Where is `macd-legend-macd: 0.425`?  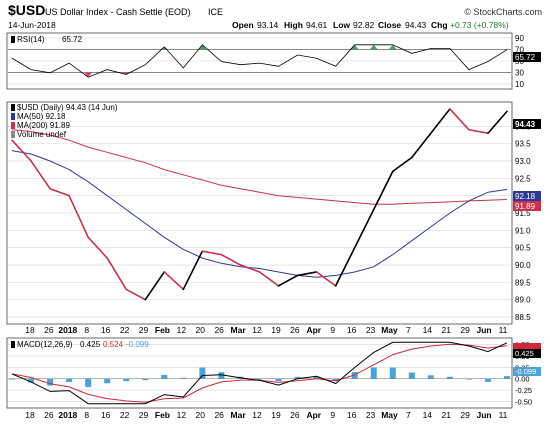 macd-legend-macd: 0.425 is located at coordinates (90, 344).